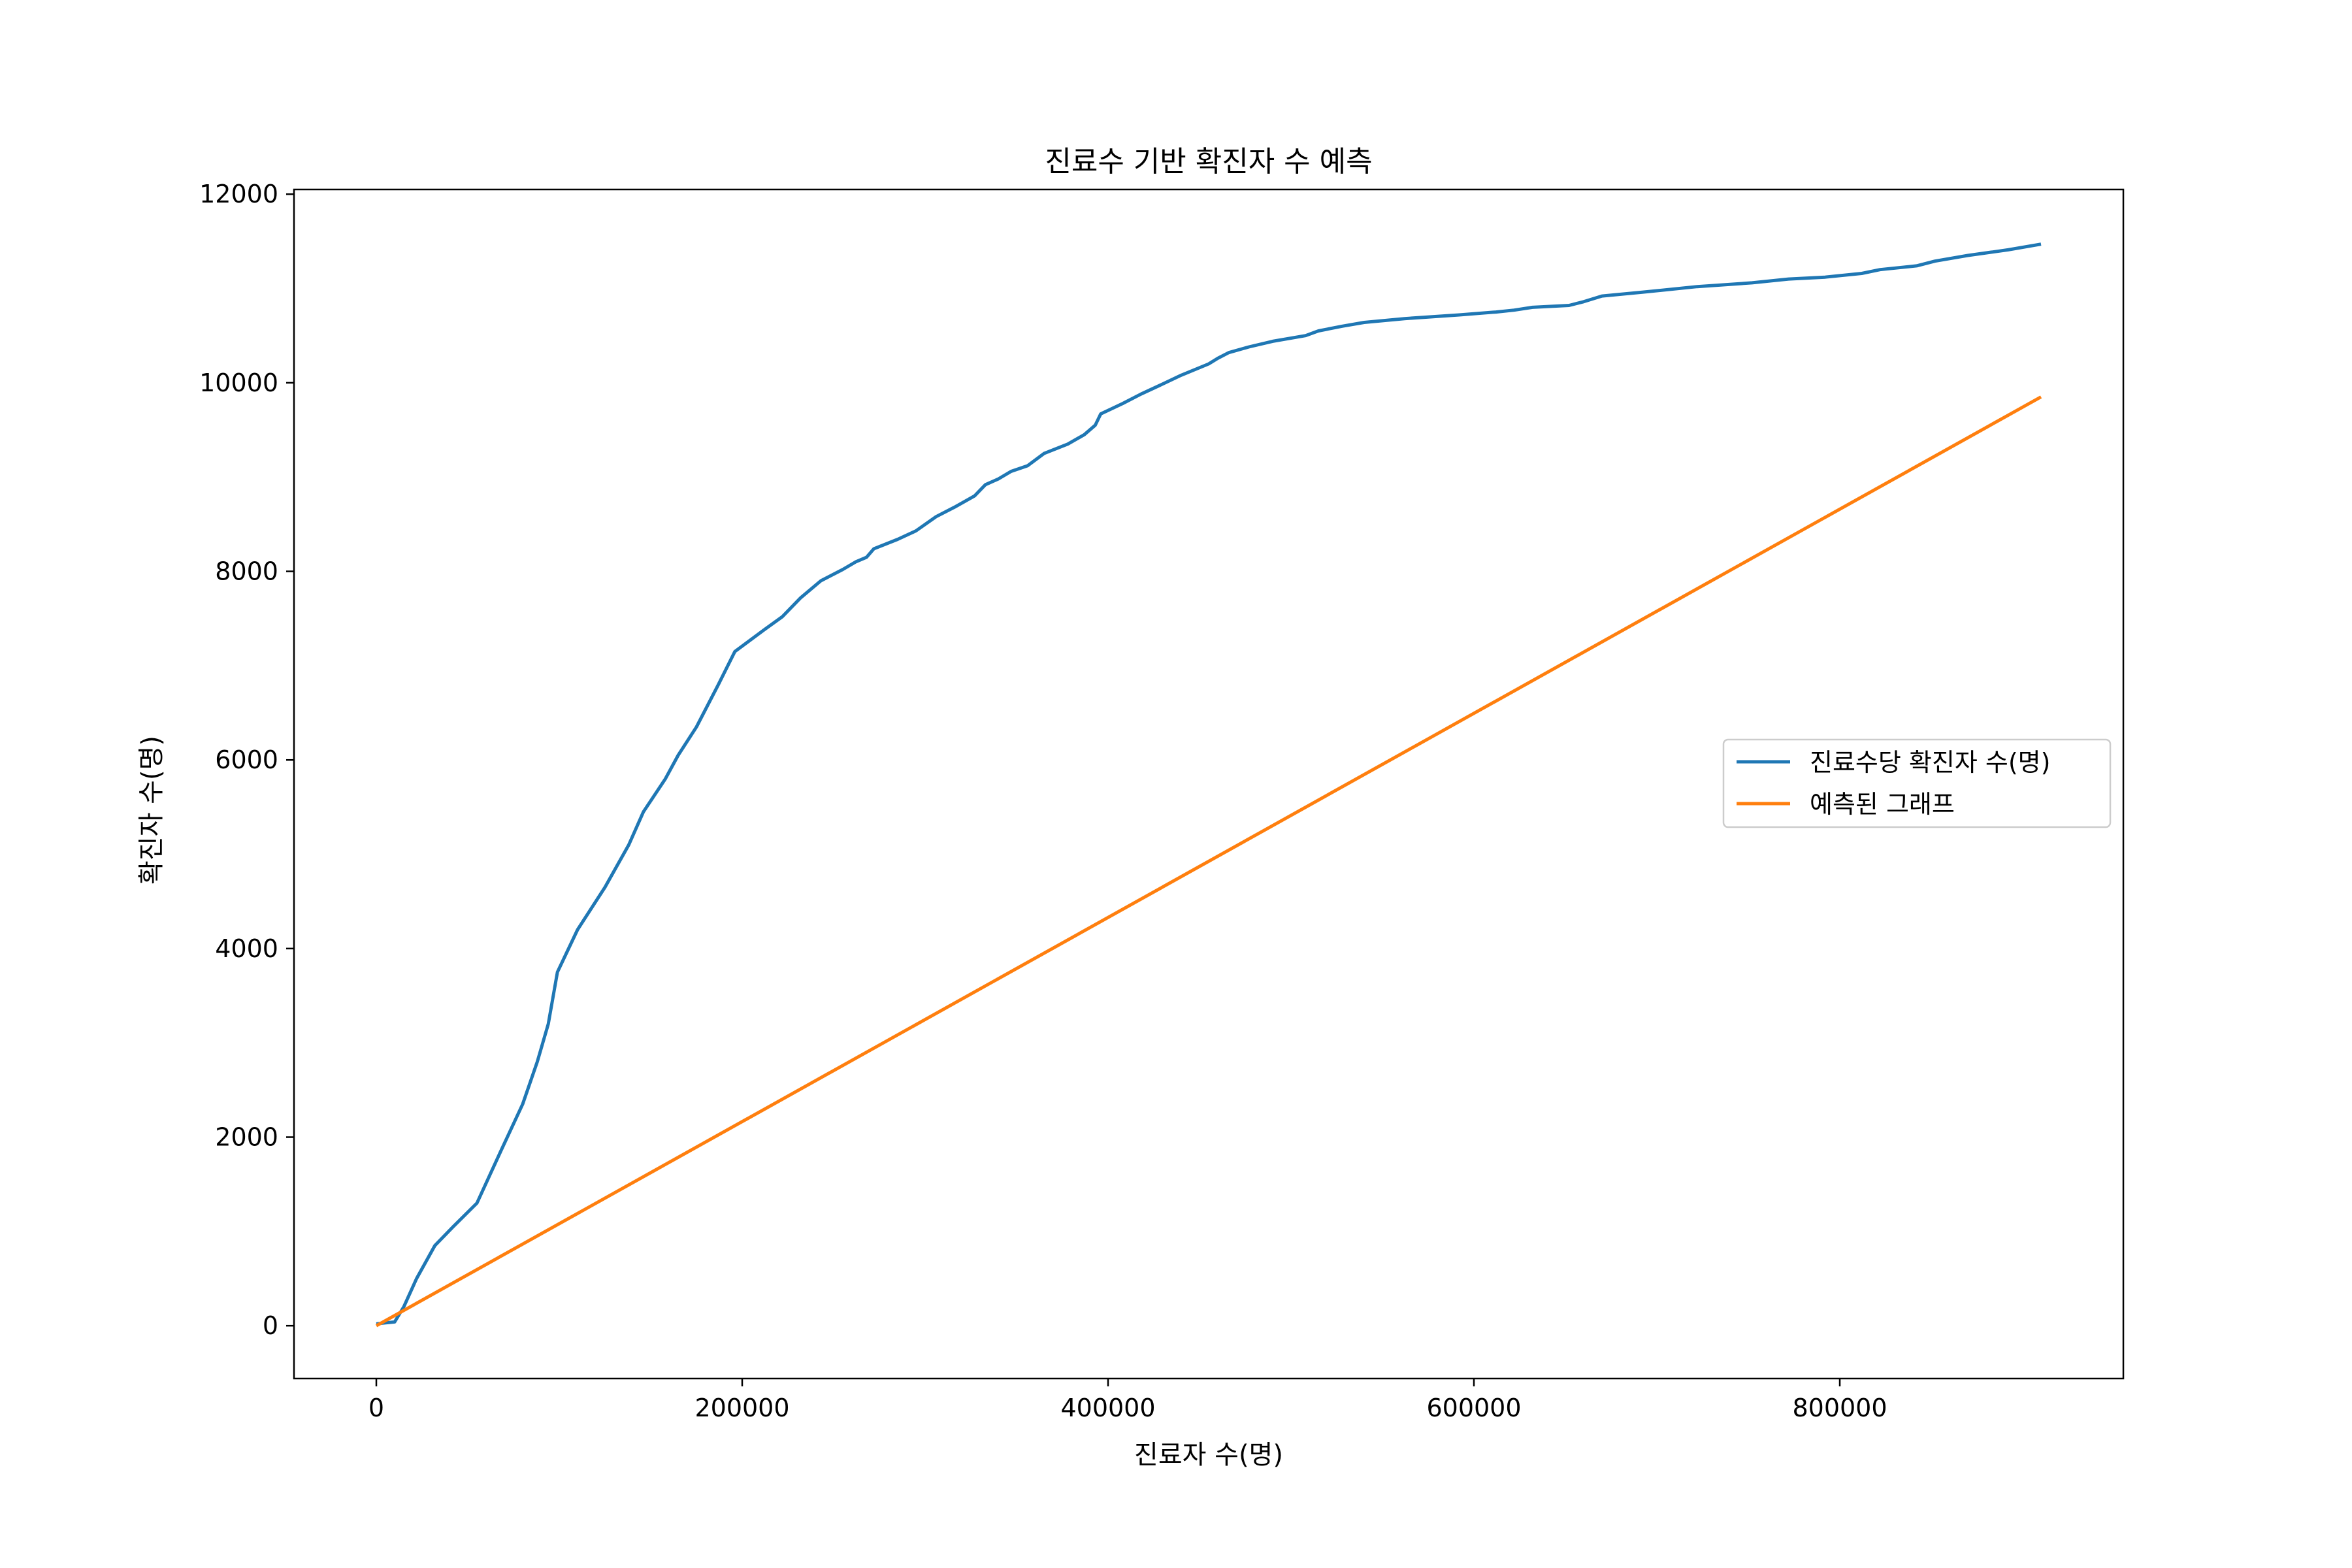 The height and width of the screenshot is (1568, 2352). I want to click on y-tick-label: 0, so click(270, 1325).